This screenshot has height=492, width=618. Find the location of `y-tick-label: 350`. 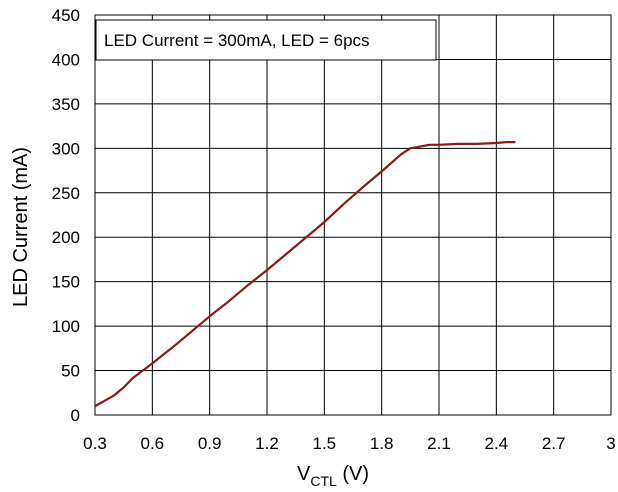

y-tick-label: 350 is located at coordinates (66, 104).